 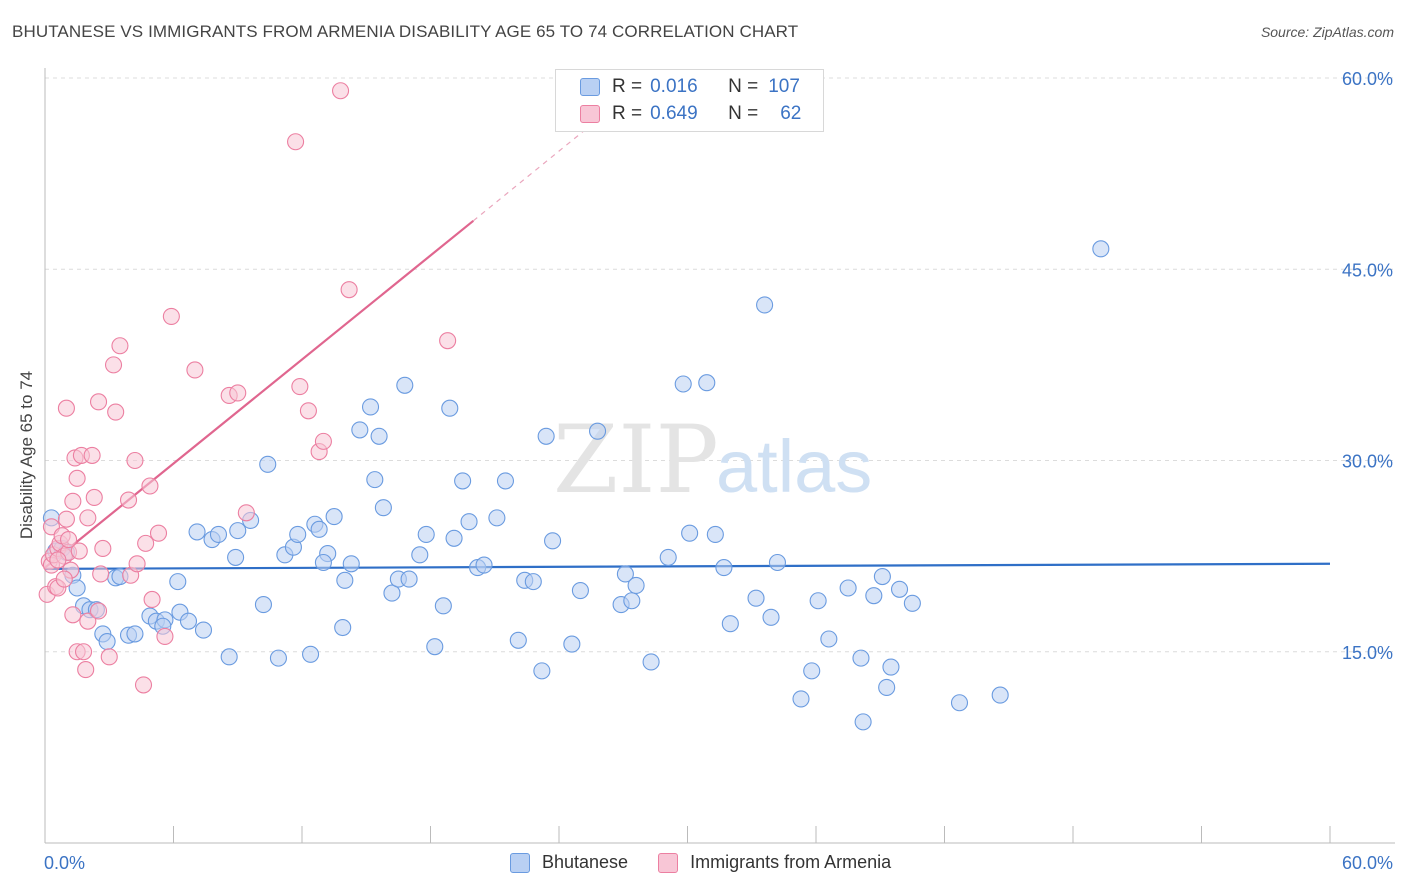 What do you see at coordinates (791, 113) in the screenshot?
I see `legend-n-value: 62` at bounding box center [791, 113].